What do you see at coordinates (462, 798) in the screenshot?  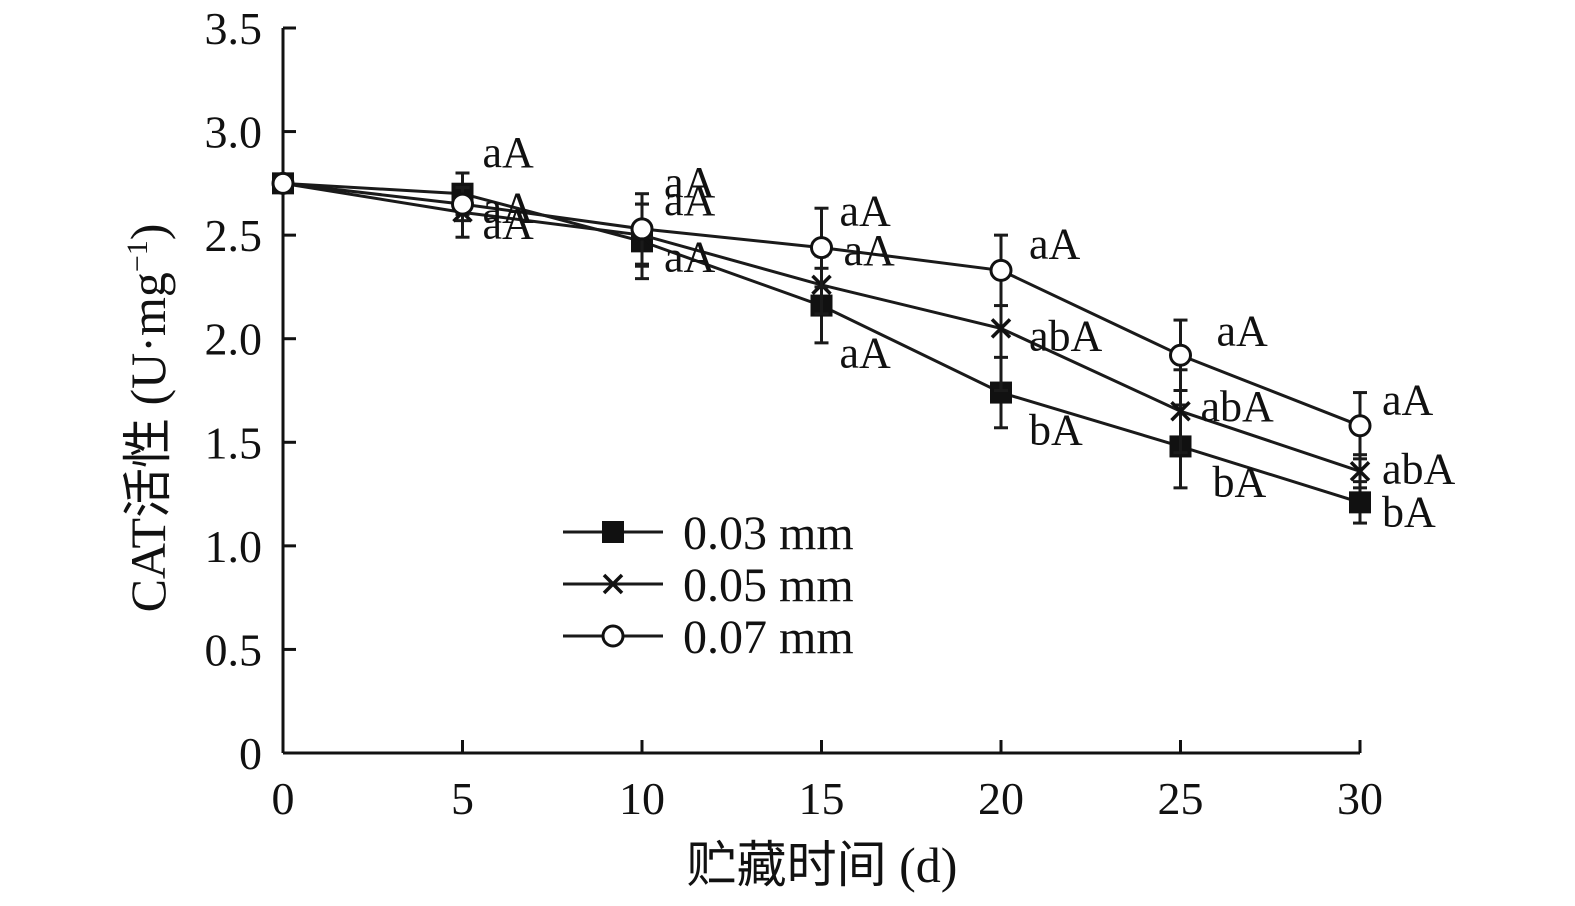 I see `x-tick-label: 5` at bounding box center [462, 798].